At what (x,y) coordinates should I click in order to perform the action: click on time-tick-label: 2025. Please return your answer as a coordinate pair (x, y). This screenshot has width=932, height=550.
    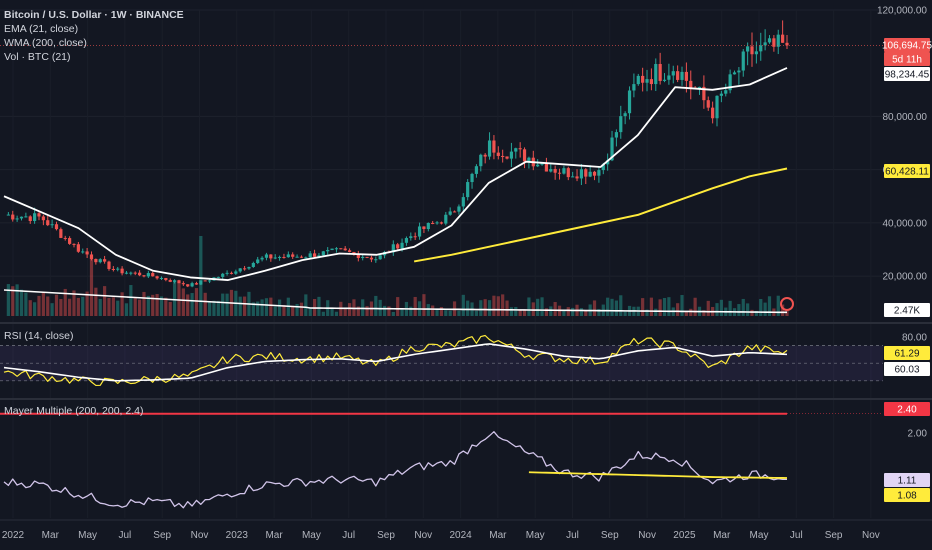
    Looking at the image, I should click on (684, 535).